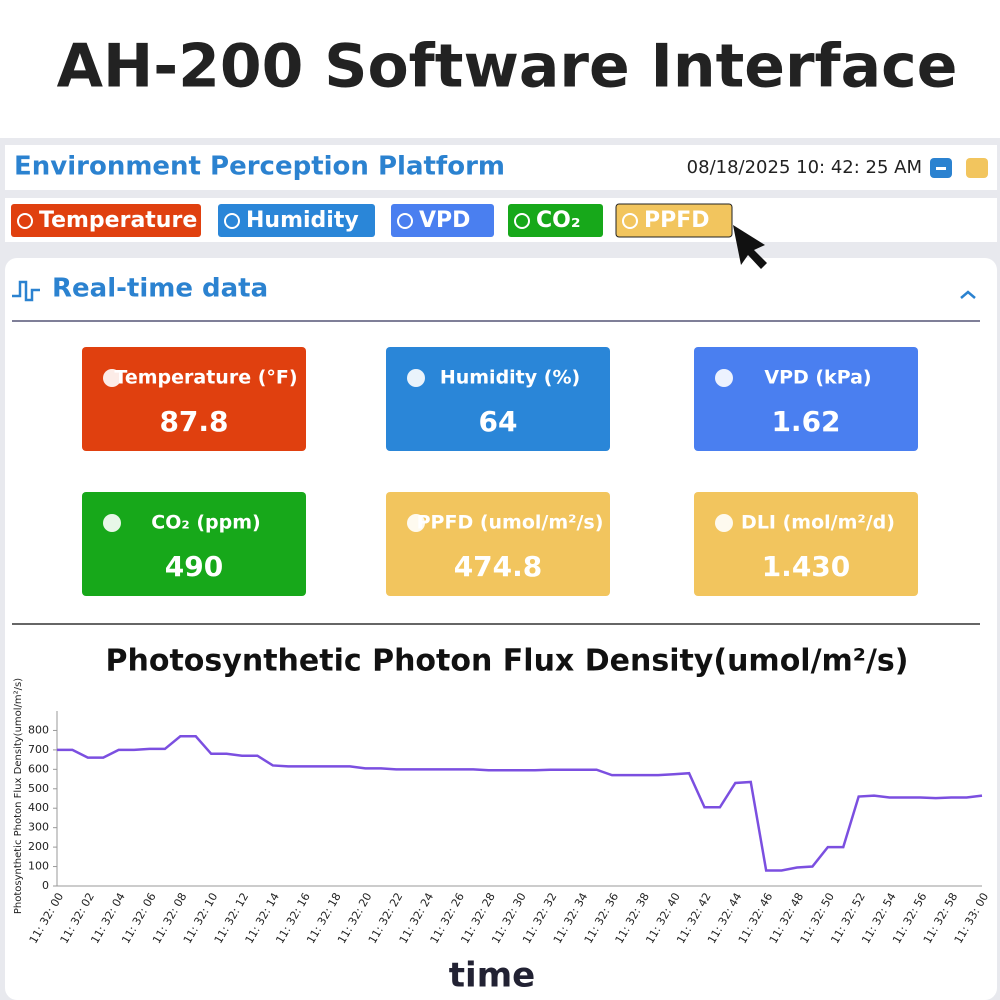 The width and height of the screenshot is (1000, 1000). I want to click on card-label: CO₂ (ppm), so click(205, 523).